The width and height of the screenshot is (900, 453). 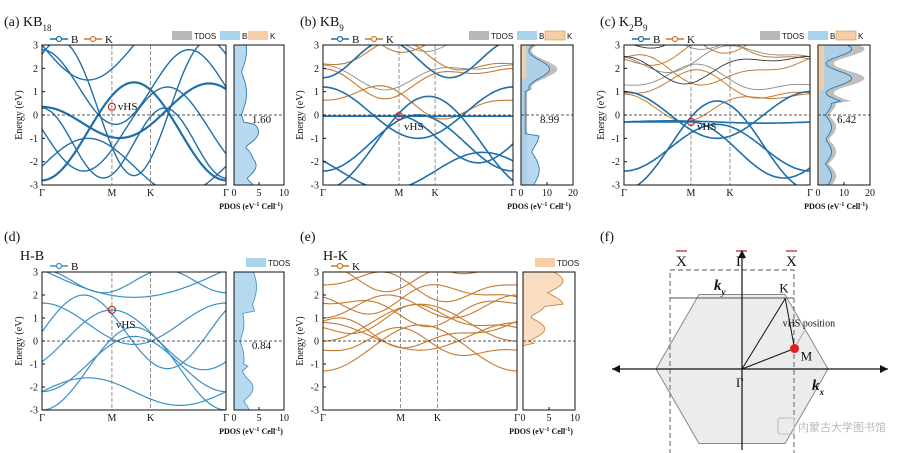 What do you see at coordinates (809, 324) in the screenshot?
I see `vhs-position-label: vHS position` at bounding box center [809, 324].